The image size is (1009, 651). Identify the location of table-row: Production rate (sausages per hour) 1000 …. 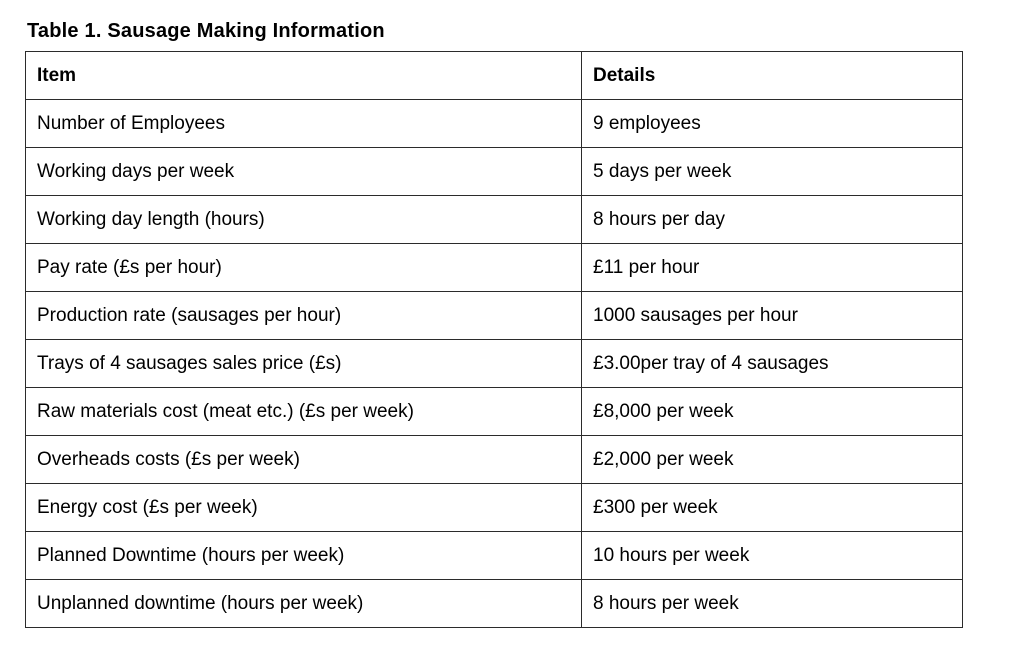
(494, 315).